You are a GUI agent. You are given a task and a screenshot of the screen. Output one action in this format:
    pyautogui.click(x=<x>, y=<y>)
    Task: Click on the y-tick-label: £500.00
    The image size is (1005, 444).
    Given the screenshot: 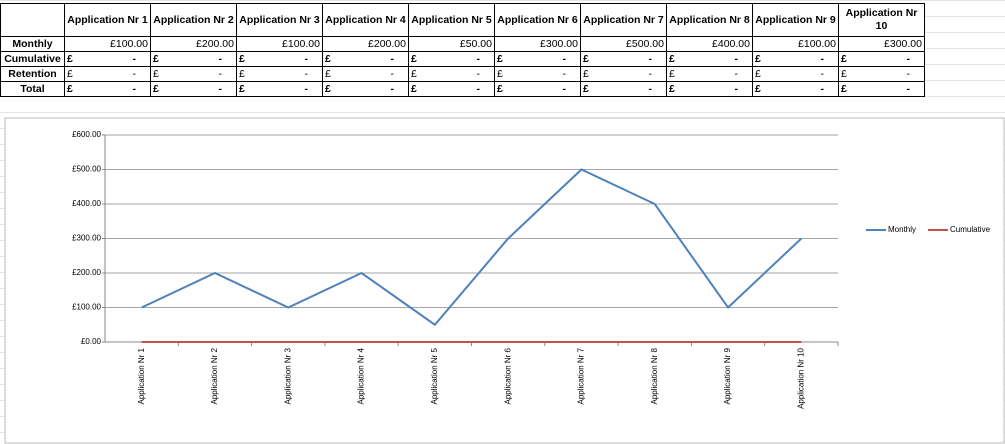 What is the action you would take?
    pyautogui.click(x=86, y=169)
    